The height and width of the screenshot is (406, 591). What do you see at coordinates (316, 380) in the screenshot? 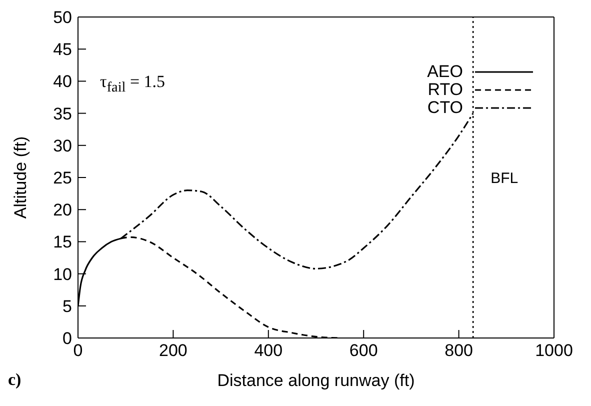
I see `x-axis-title: Distance along runway (ft)` at bounding box center [316, 380].